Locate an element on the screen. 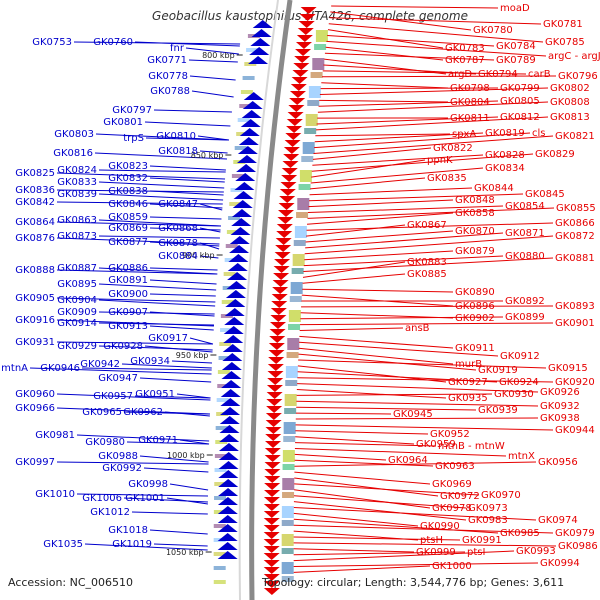 This screenshot has height=600, width=600. right-gene-label: GK0870 is located at coordinates (475, 231).